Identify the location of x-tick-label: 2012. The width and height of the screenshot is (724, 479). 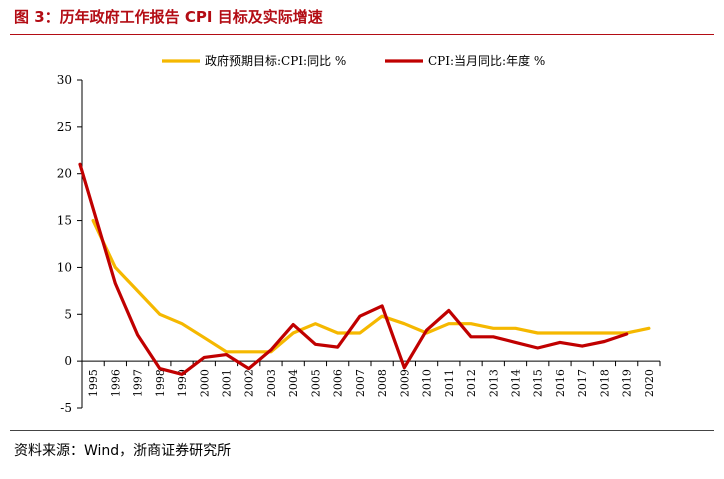
(471, 383).